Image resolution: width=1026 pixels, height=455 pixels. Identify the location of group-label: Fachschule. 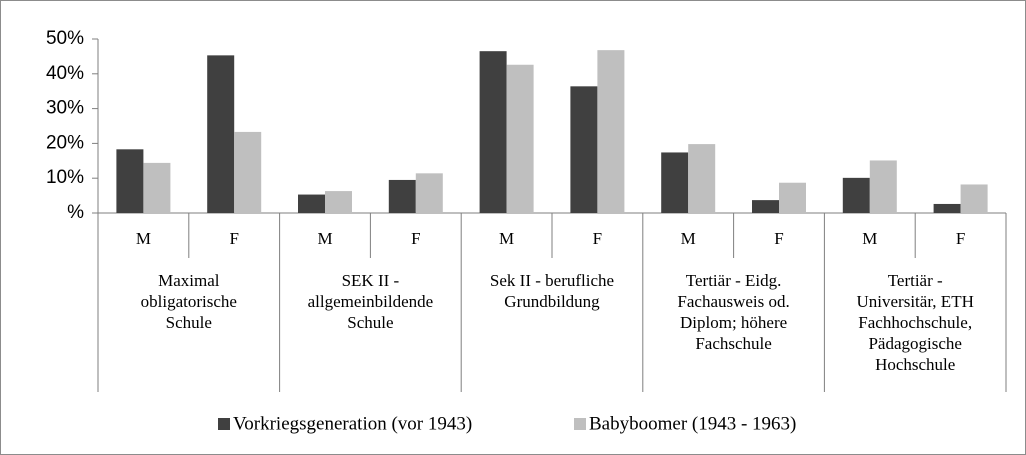
(733, 343).